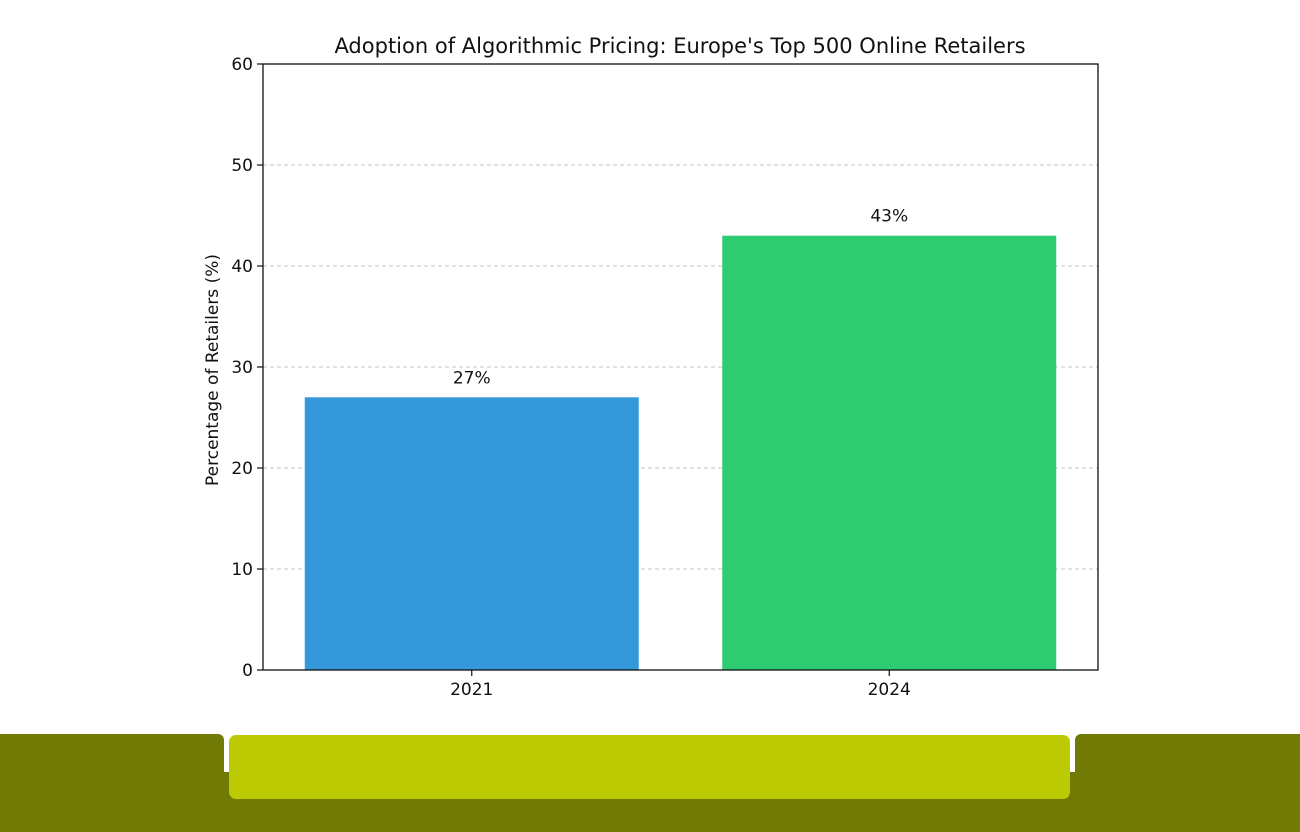 The image size is (1300, 832). What do you see at coordinates (242, 267) in the screenshot?
I see `y-tick-label: 40` at bounding box center [242, 267].